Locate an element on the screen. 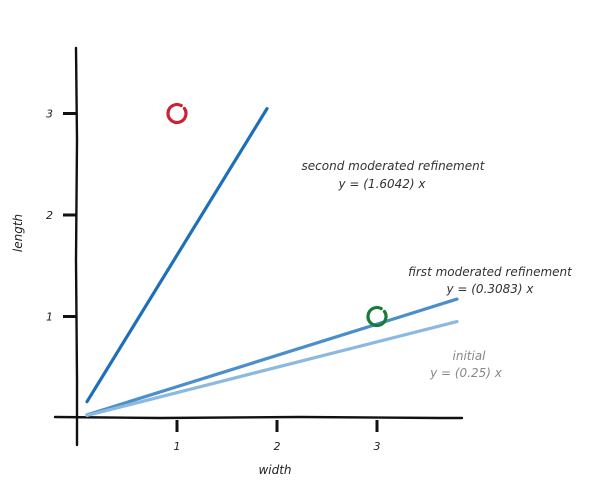 Image resolution: width=594 pixels, height=491 pixels. series-equation-initial: y = (0.25) x is located at coordinates (466, 373).